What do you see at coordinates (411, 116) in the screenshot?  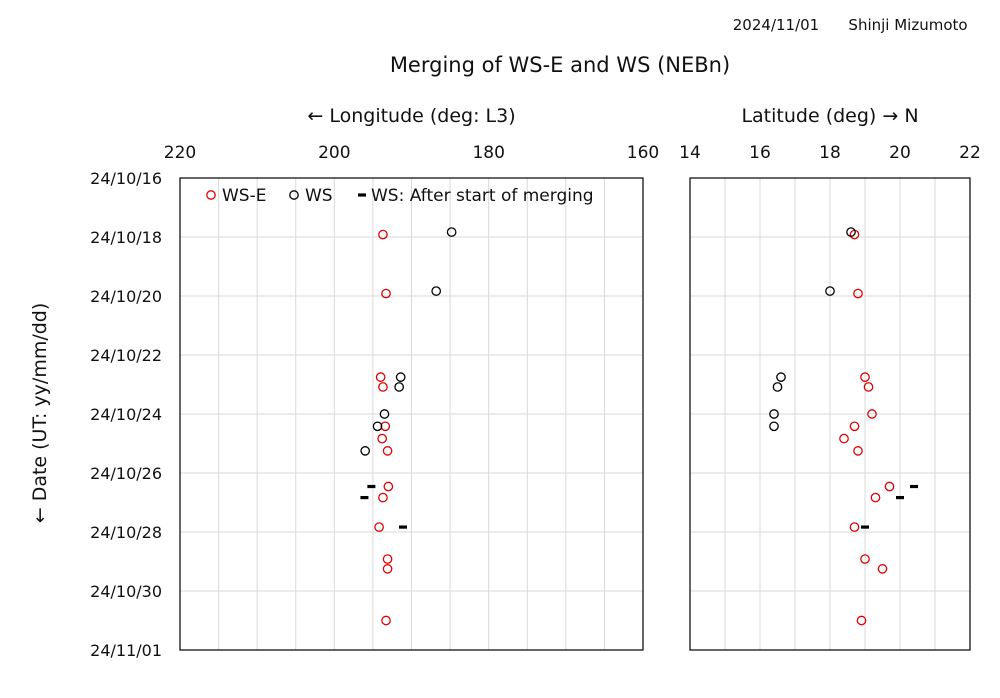 I see `longitude-axis-label: ← Longitude (deg: L3)` at bounding box center [411, 116].